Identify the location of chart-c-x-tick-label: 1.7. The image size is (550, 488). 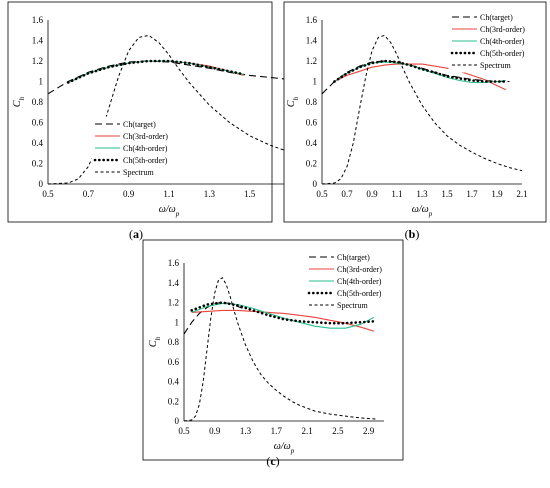
(277, 431).